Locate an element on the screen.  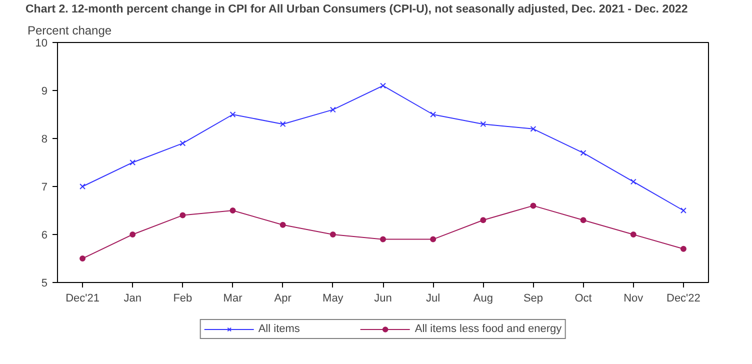
y-tick-label: 6 is located at coordinates (44, 236).